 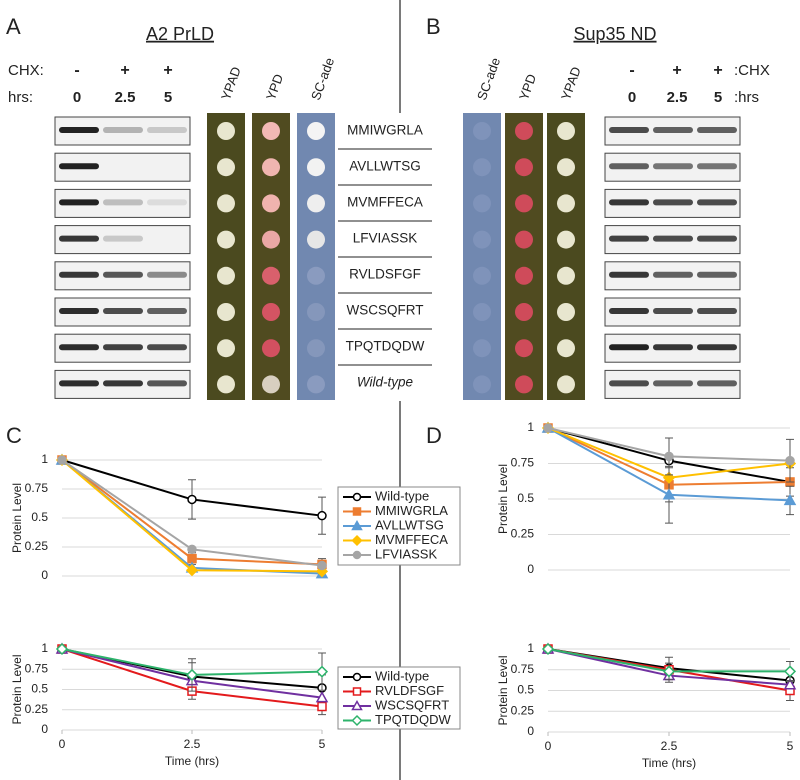 What do you see at coordinates (409, 524) in the screenshot?
I see `legend-label: AVLLWTSG` at bounding box center [409, 524].